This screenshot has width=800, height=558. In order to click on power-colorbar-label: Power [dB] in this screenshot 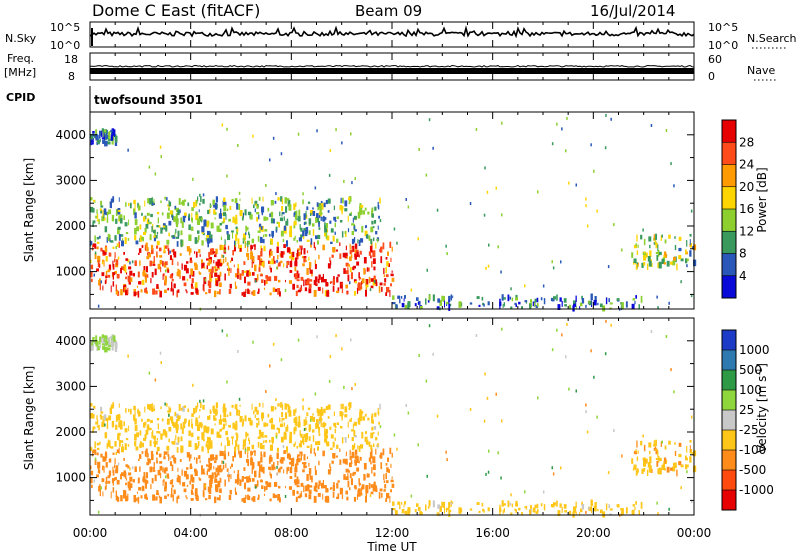, I will do `click(762, 199)`.